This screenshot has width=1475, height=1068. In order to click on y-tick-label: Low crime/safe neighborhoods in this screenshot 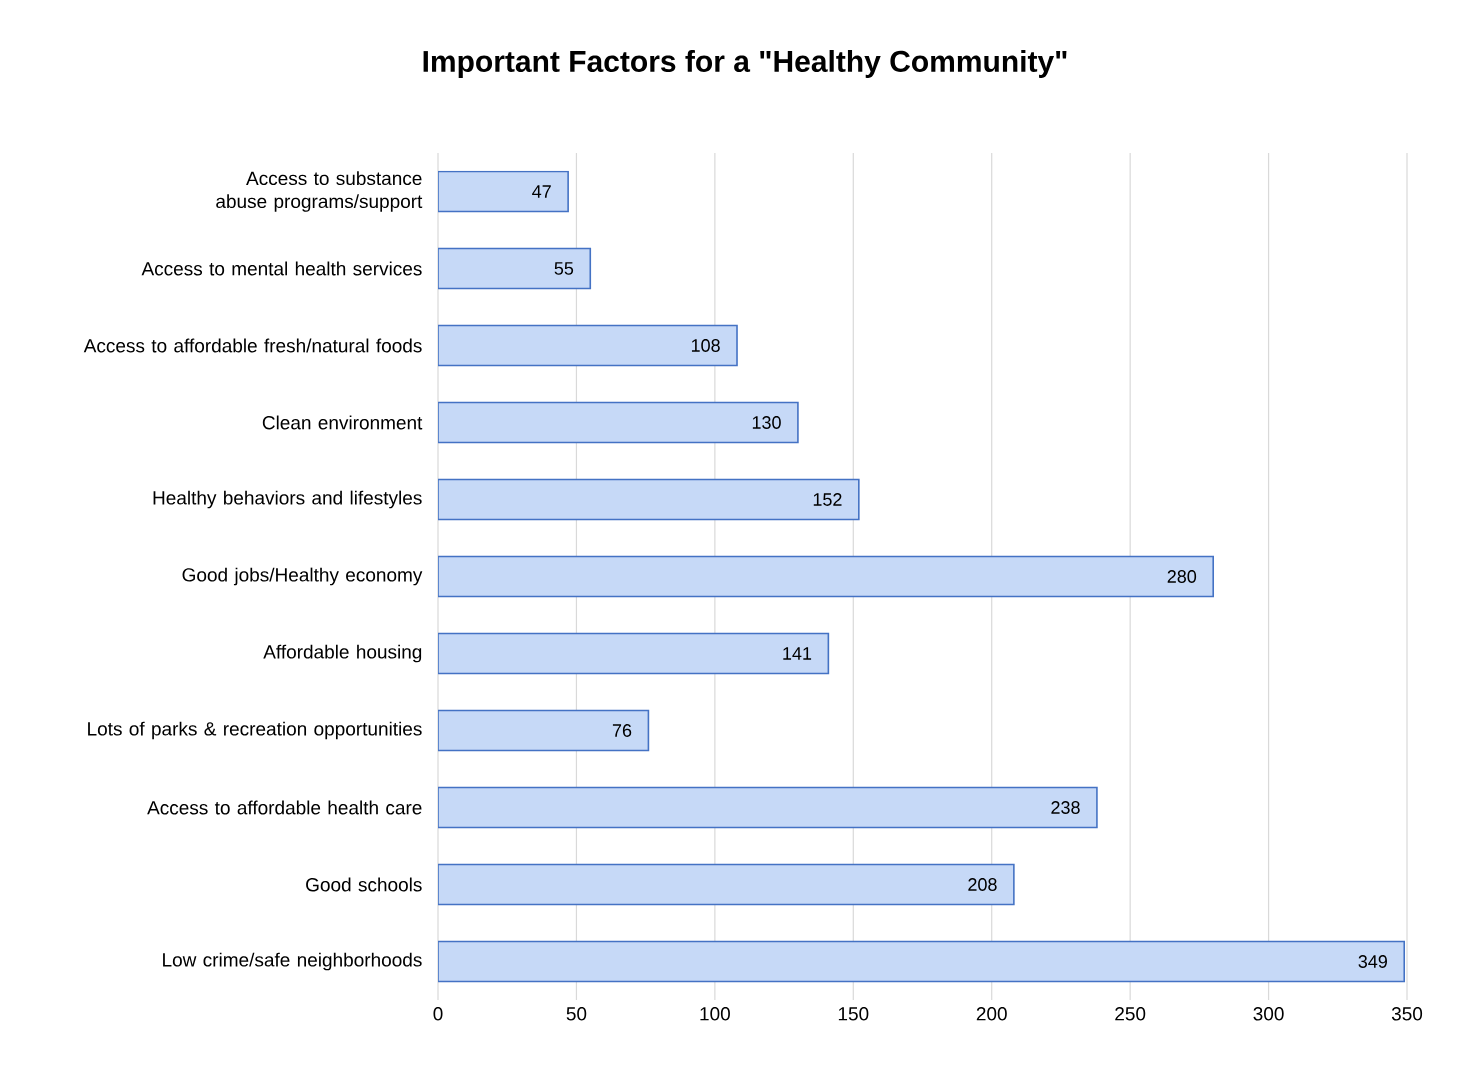, I will do `click(292, 961)`.